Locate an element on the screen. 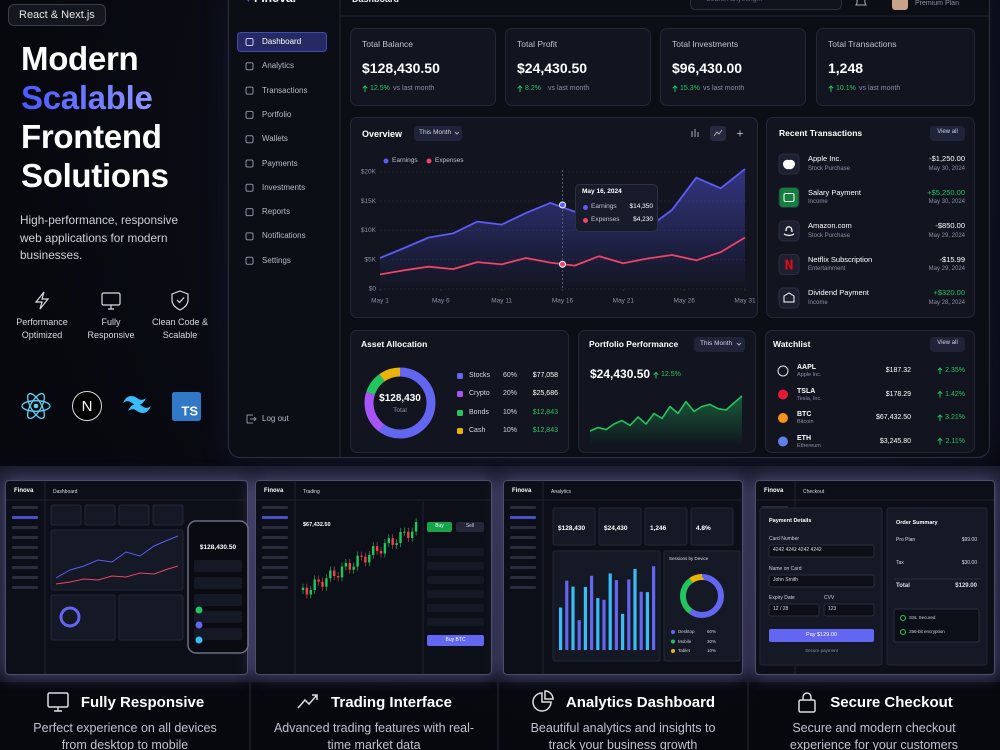 This screenshot has width=1000, height=750. preview-title: Analytics is located at coordinates (561, 492).